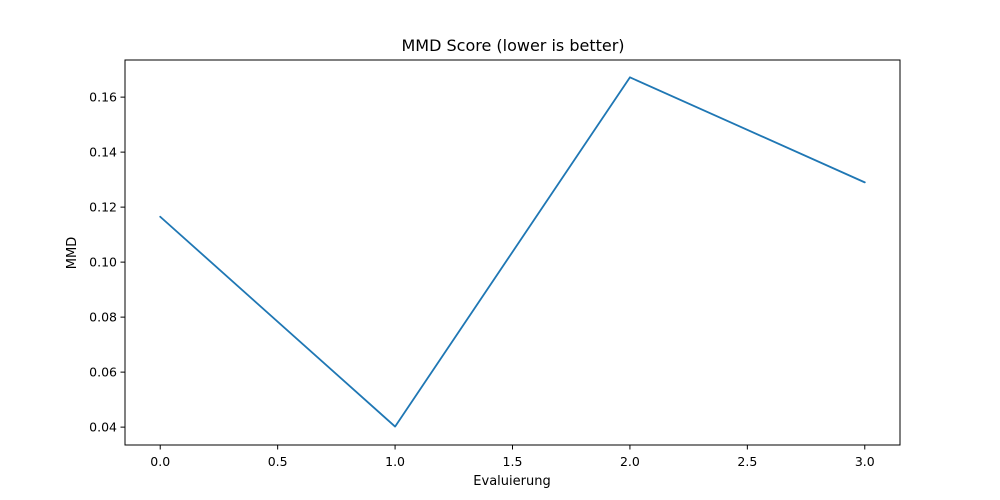 The height and width of the screenshot is (500, 1000). What do you see at coordinates (630, 461) in the screenshot?
I see `x-tick-label: 2.0` at bounding box center [630, 461].